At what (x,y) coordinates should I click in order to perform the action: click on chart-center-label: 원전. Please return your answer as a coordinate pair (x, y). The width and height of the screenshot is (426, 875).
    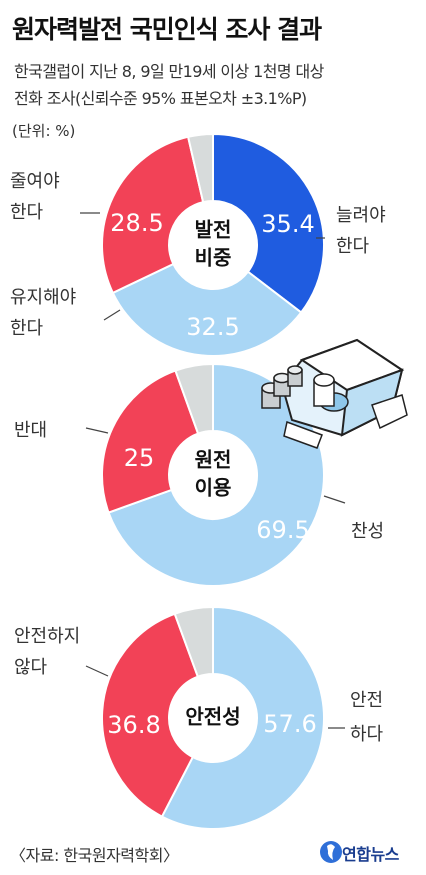
    Looking at the image, I should click on (213, 460).